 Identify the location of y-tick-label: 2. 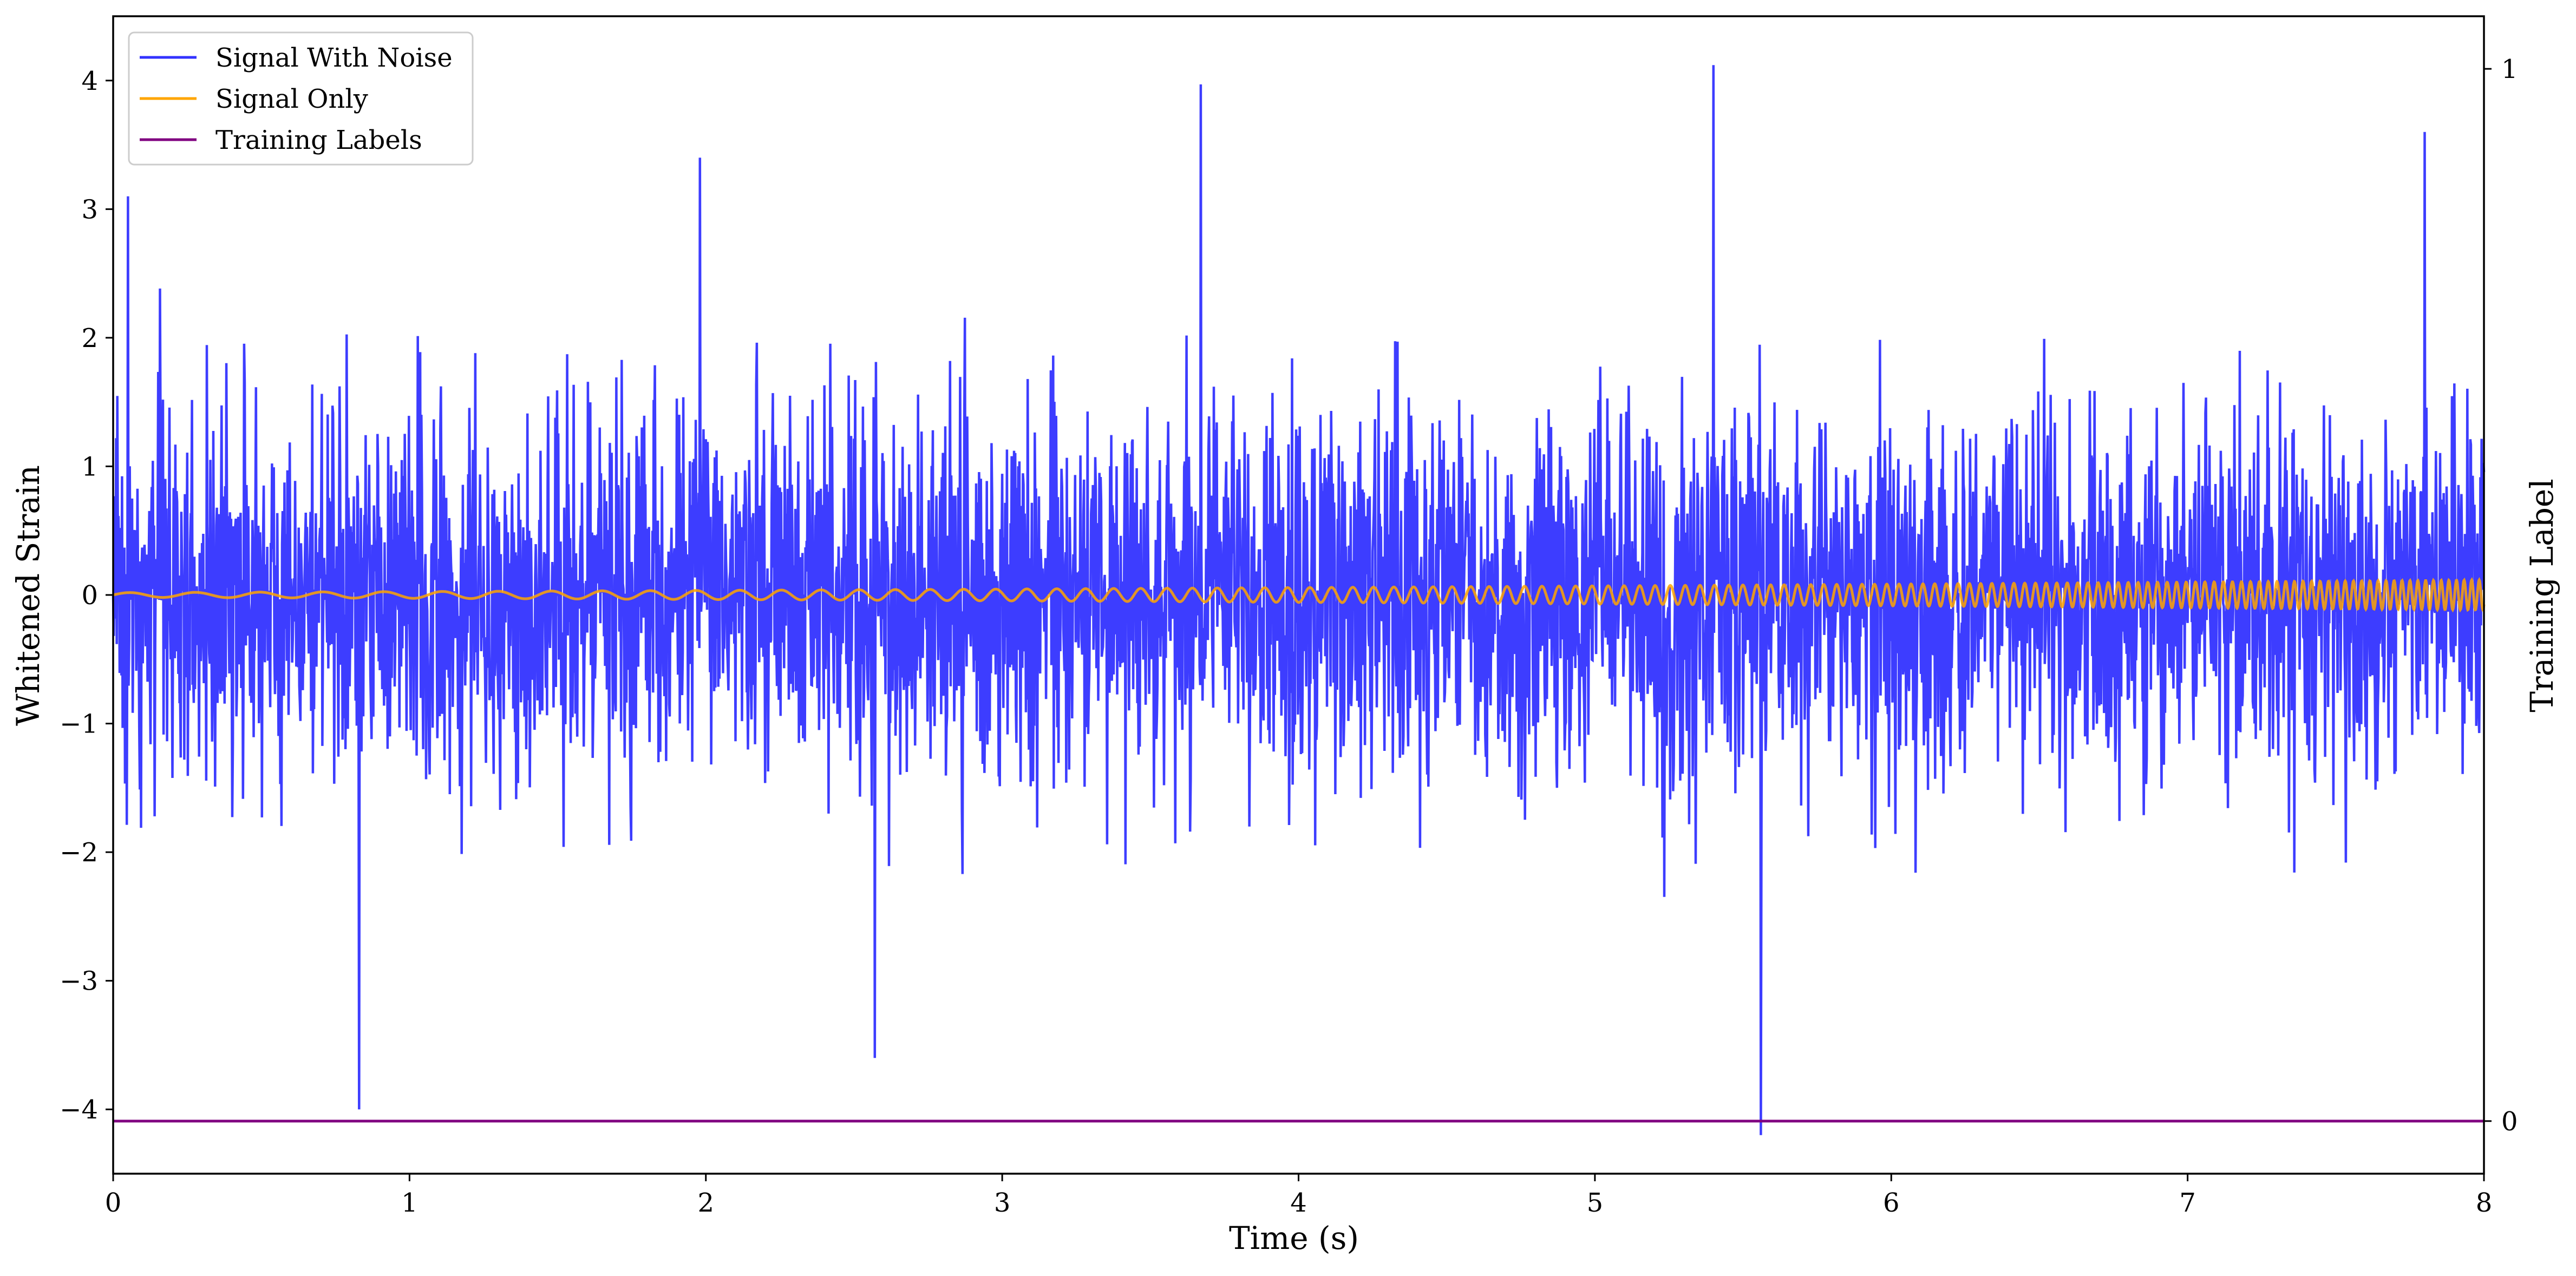
(90, 338).